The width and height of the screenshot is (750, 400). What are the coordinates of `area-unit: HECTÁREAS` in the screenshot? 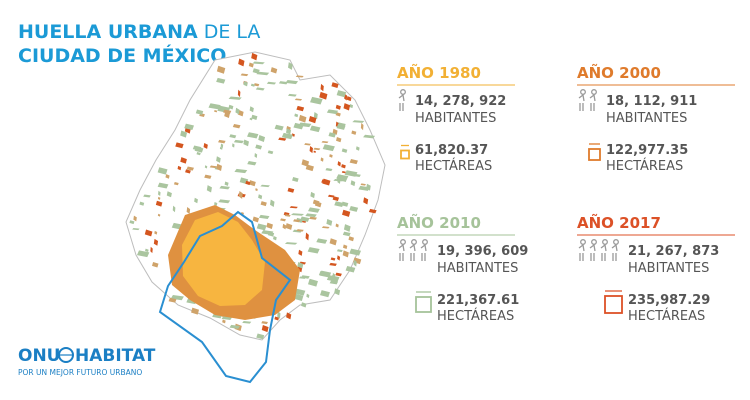 It's located at (475, 316).